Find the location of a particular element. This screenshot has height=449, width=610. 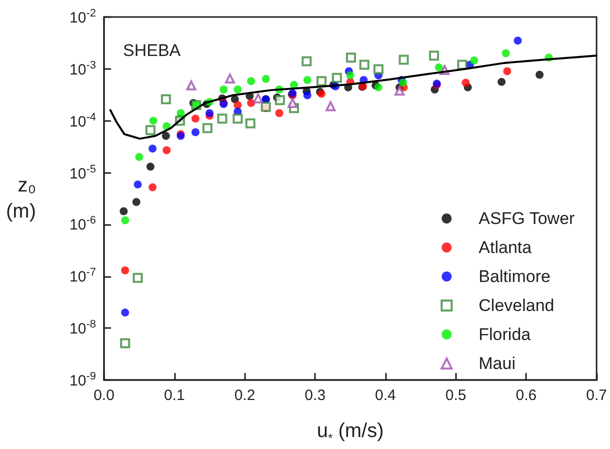

y-tick-label: 10$^{-5}$ is located at coordinates (83, 172).